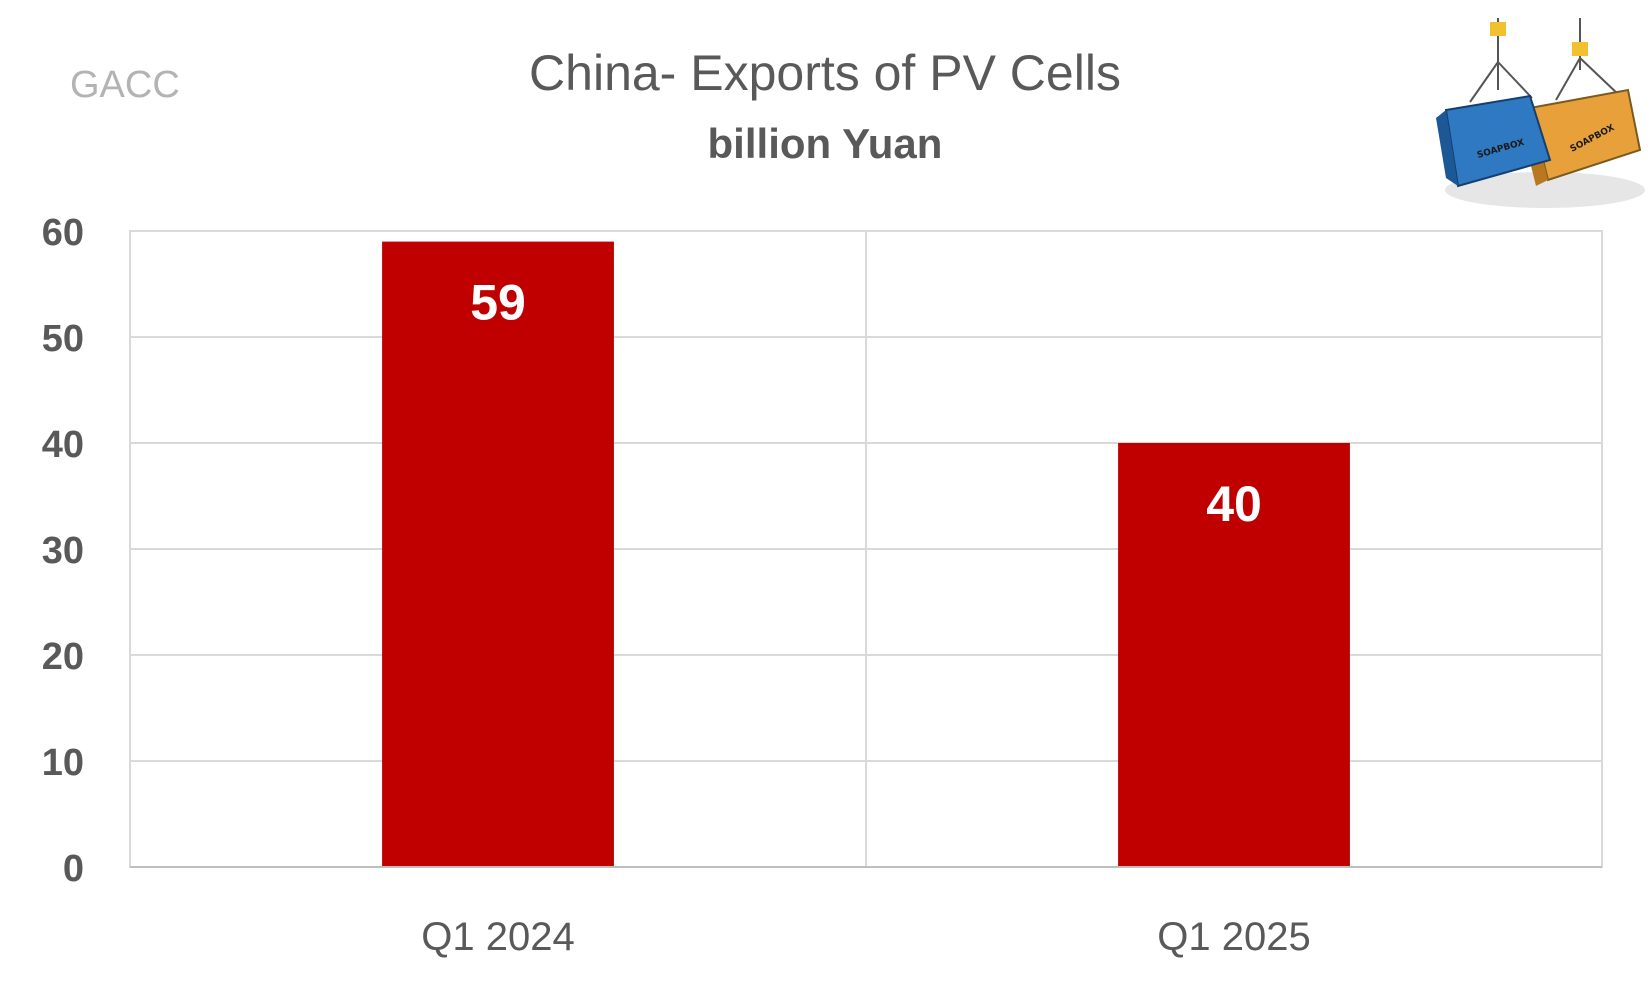 The width and height of the screenshot is (1651, 990). What do you see at coordinates (498, 554) in the screenshot?
I see `bar-q1-2024` at bounding box center [498, 554].